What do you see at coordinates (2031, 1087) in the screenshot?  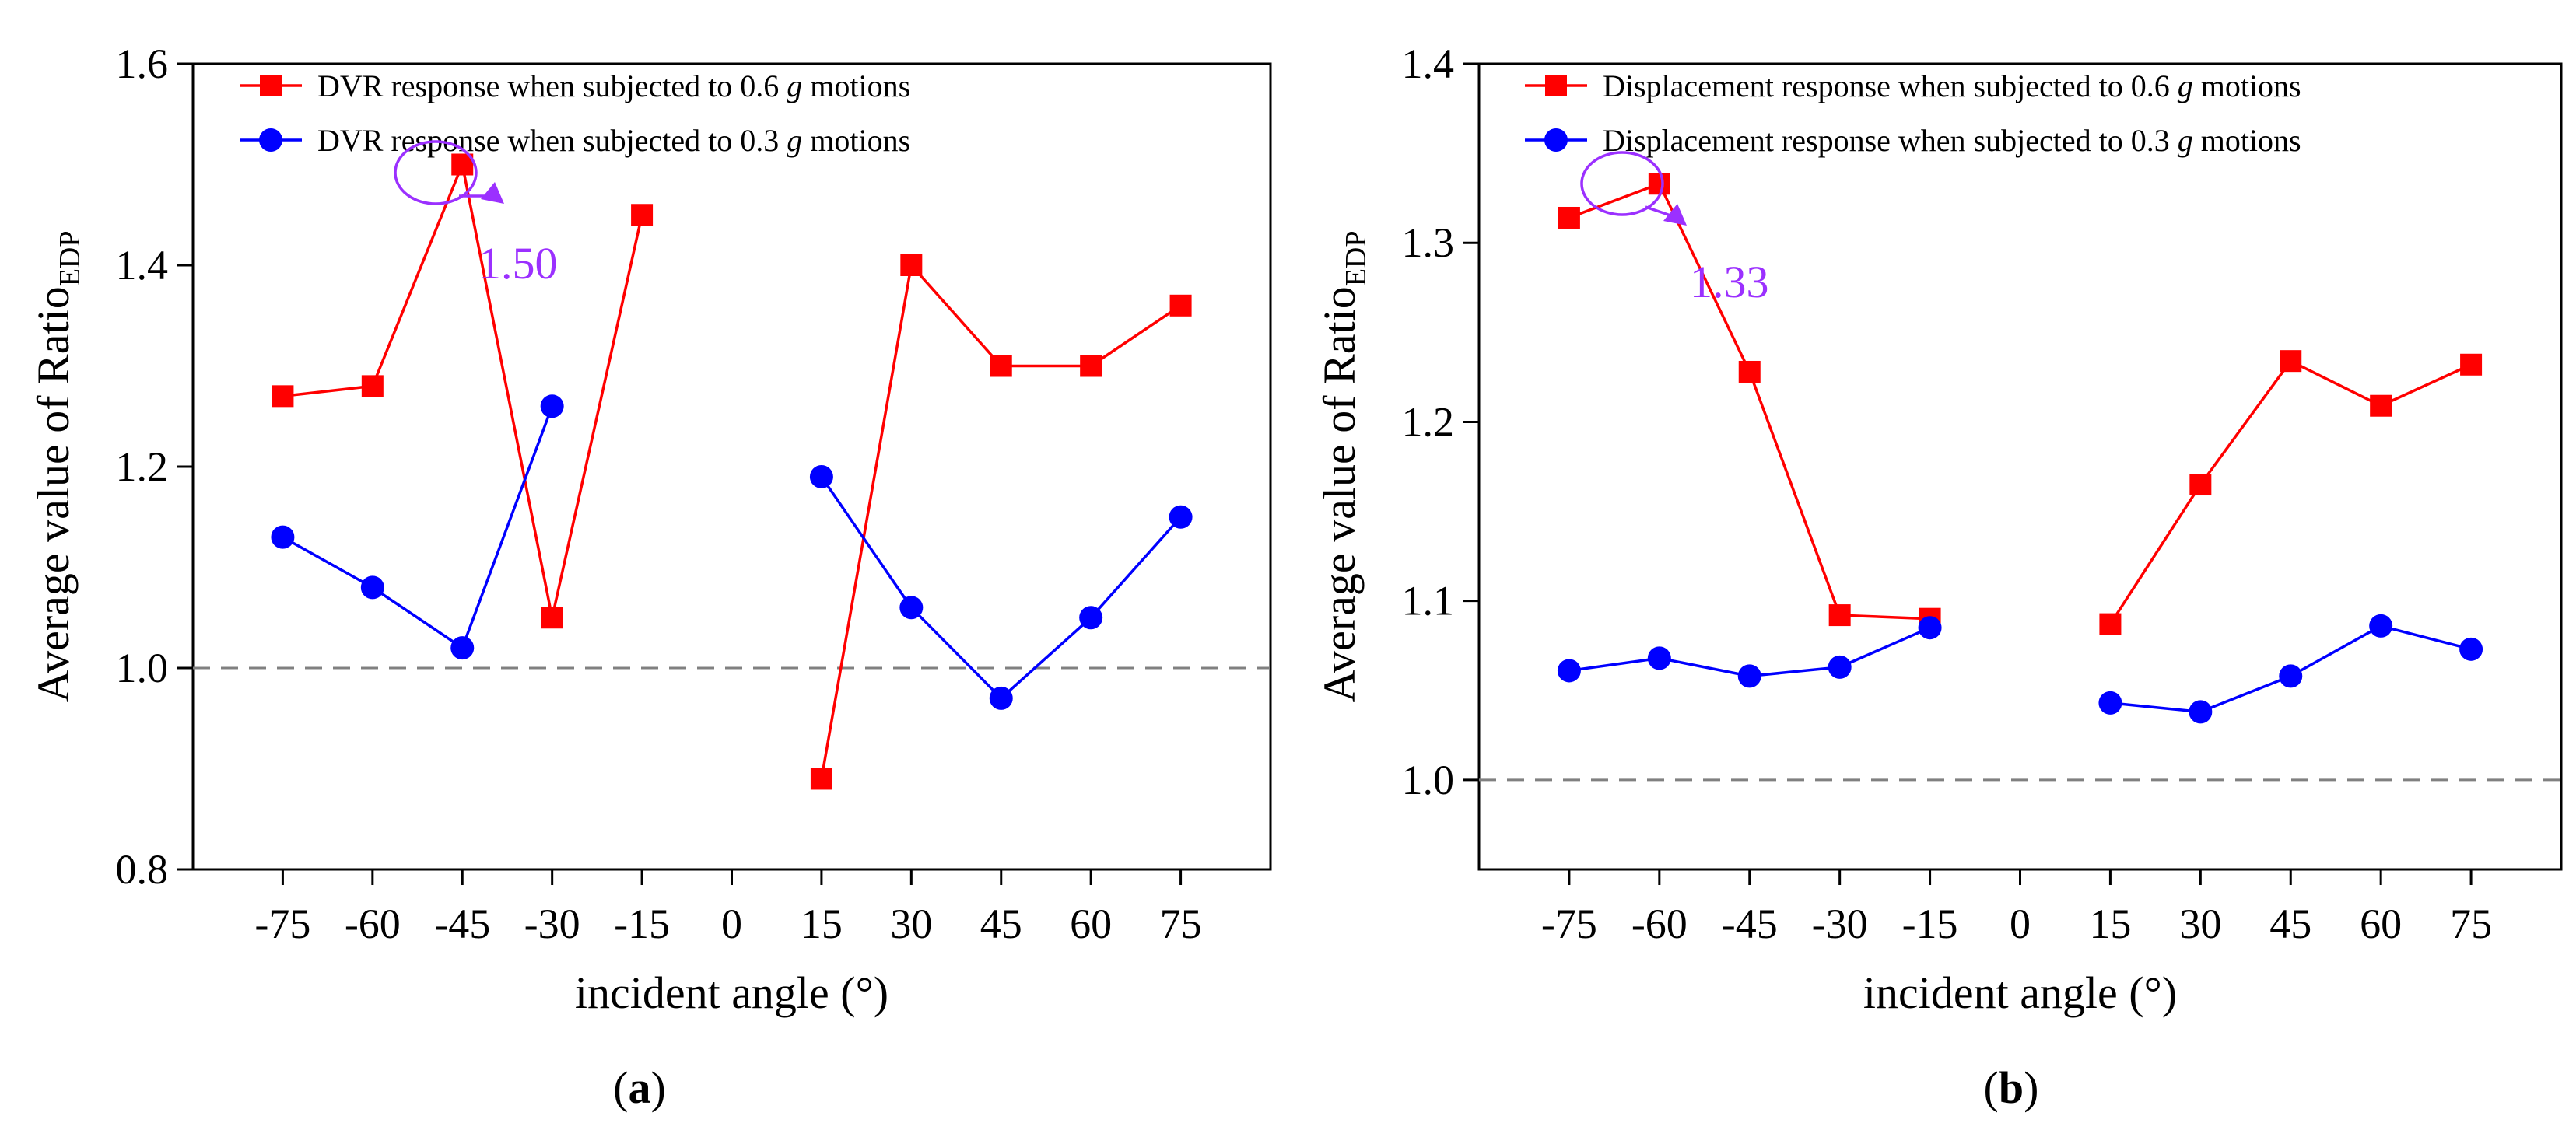 I see `caption-close: )` at bounding box center [2031, 1087].